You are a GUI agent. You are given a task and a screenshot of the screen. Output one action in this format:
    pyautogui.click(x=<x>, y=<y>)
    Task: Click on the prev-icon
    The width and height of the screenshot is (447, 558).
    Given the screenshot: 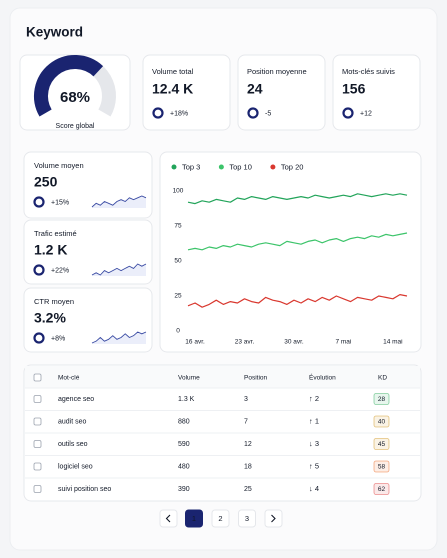 What is the action you would take?
    pyautogui.click(x=168, y=518)
    